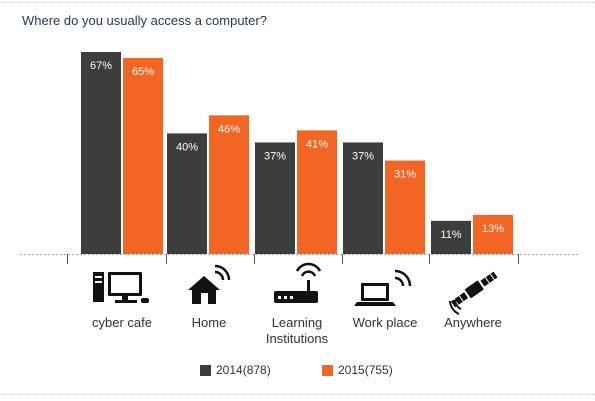 The height and width of the screenshot is (401, 595). What do you see at coordinates (122, 322) in the screenshot?
I see `category-label-cyber-cafe: cyber cafe` at bounding box center [122, 322].